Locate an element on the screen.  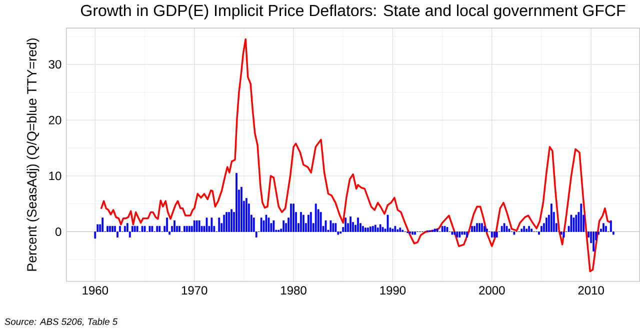
source-note: Source: ABS 5206, Table 5 is located at coordinates (61, 322).